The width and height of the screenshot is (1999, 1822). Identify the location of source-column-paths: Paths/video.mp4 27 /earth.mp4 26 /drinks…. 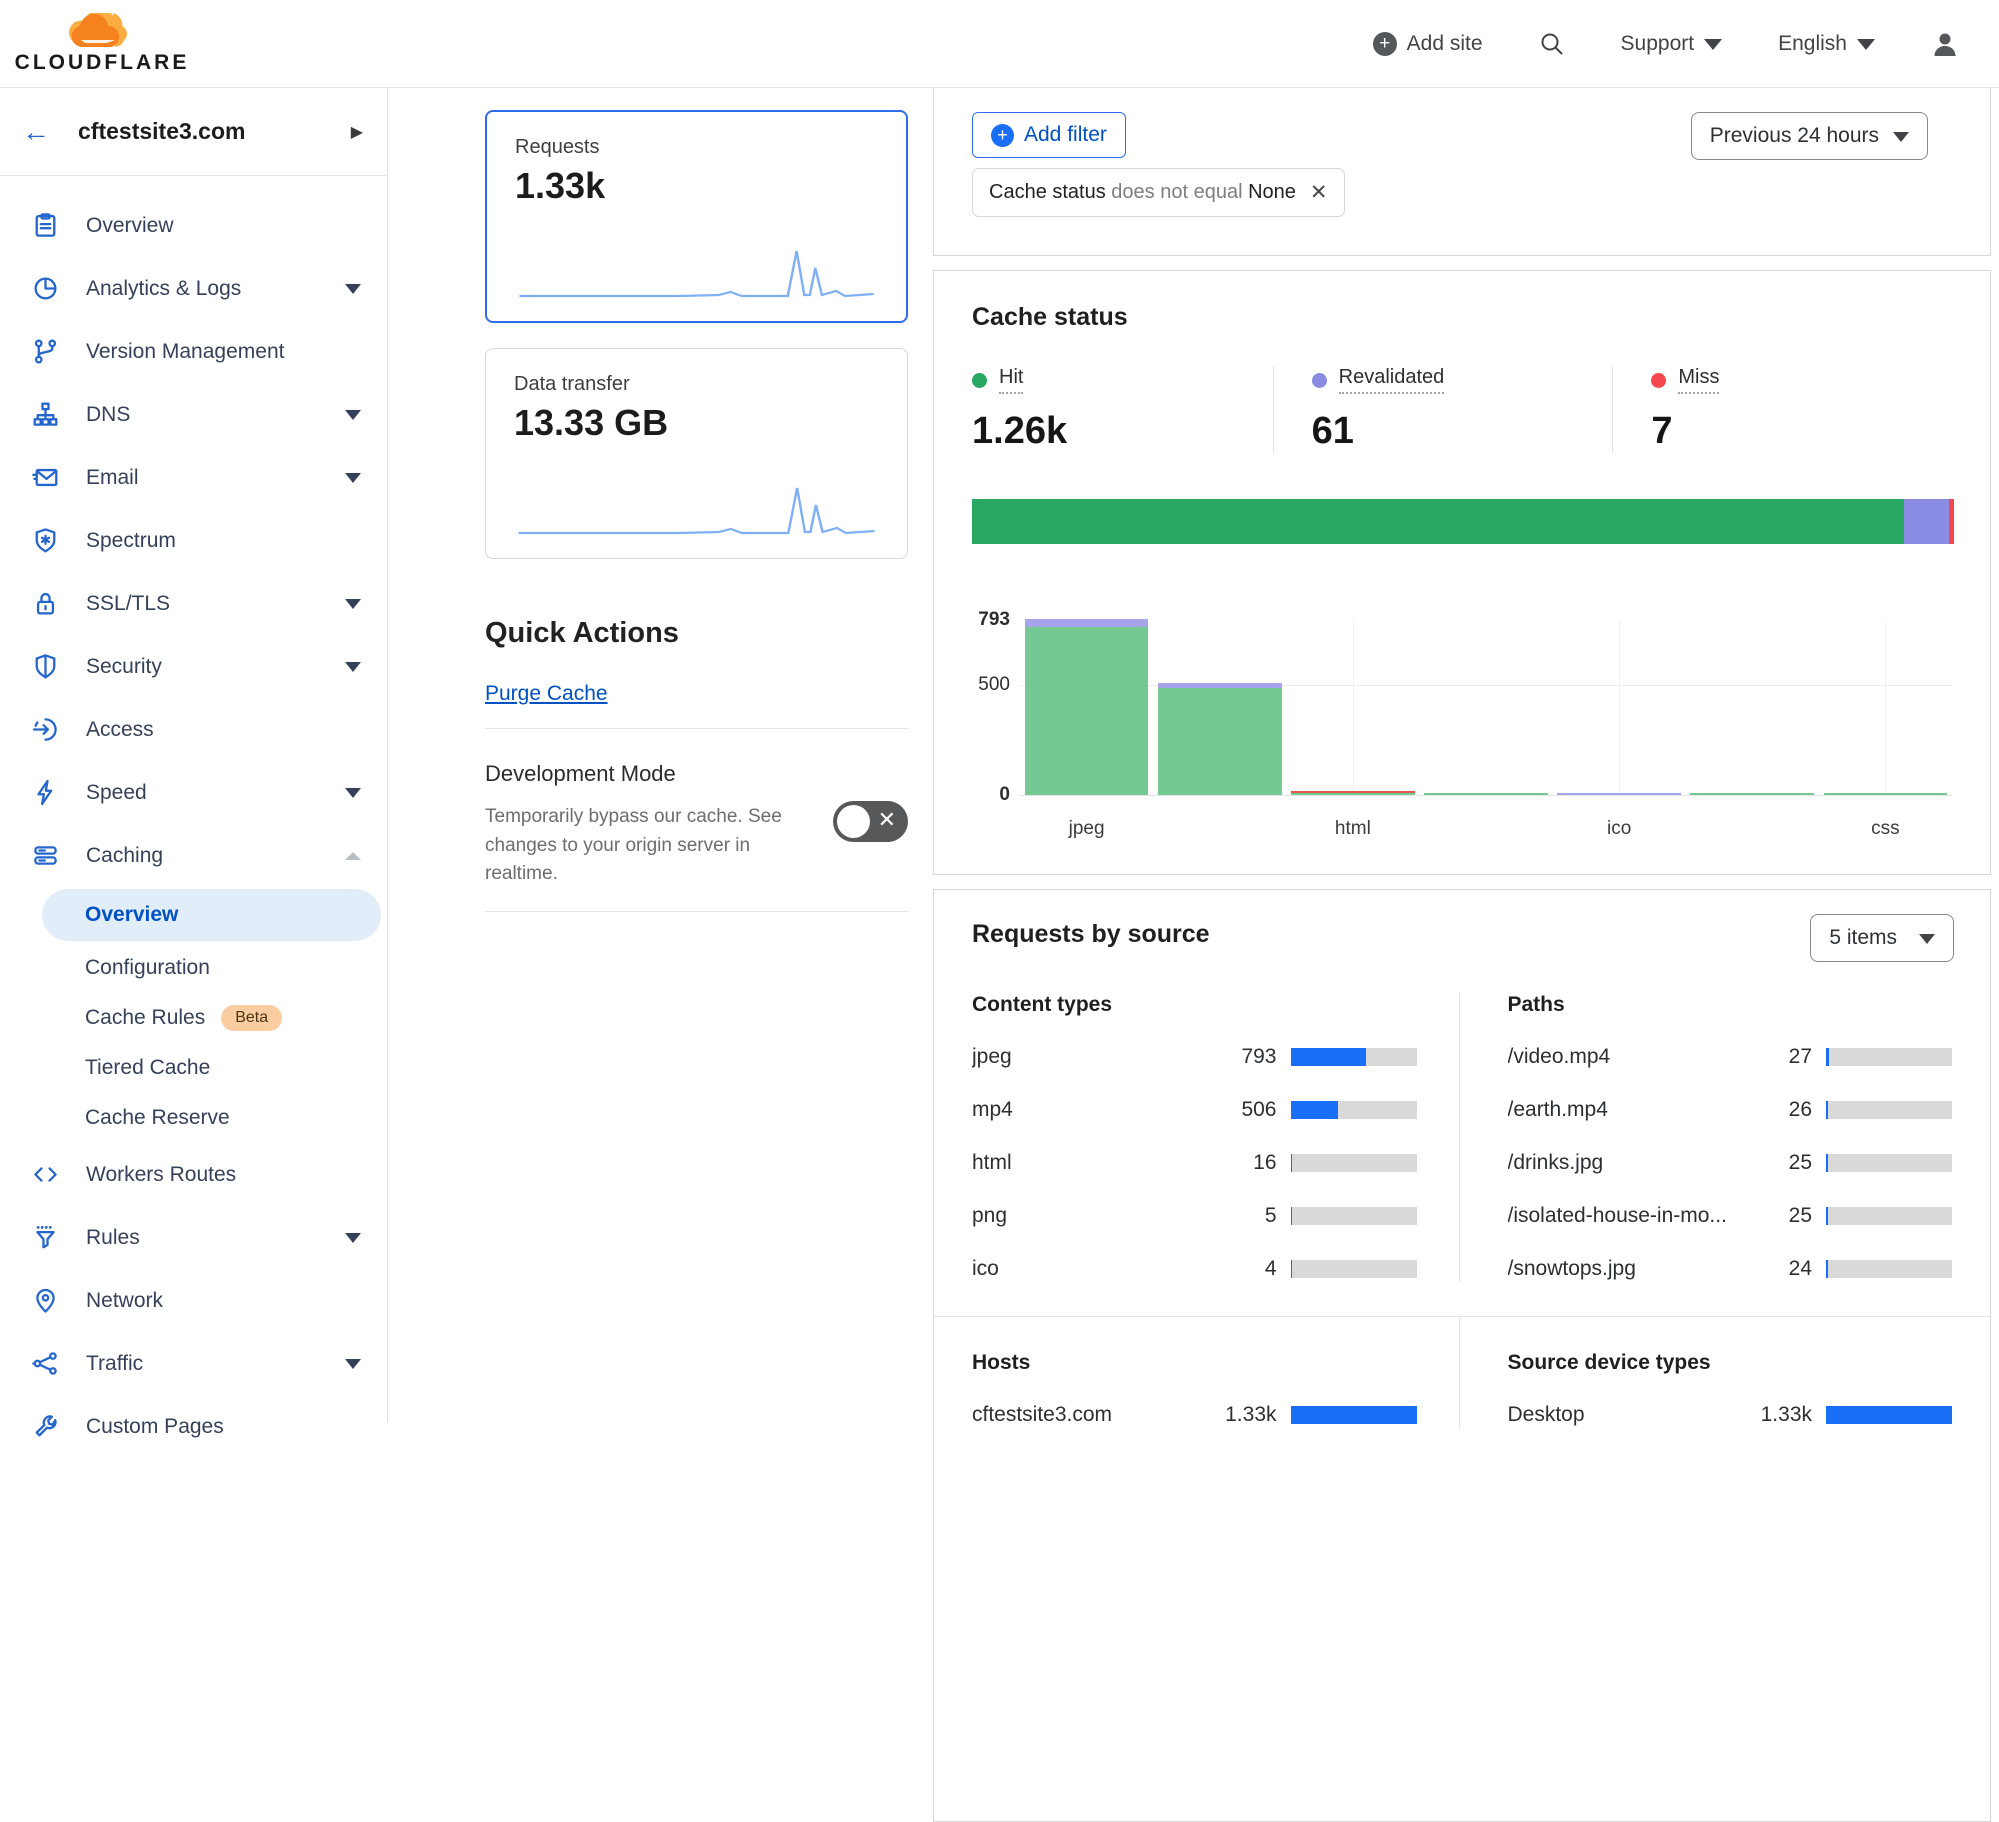
(1706, 1137).